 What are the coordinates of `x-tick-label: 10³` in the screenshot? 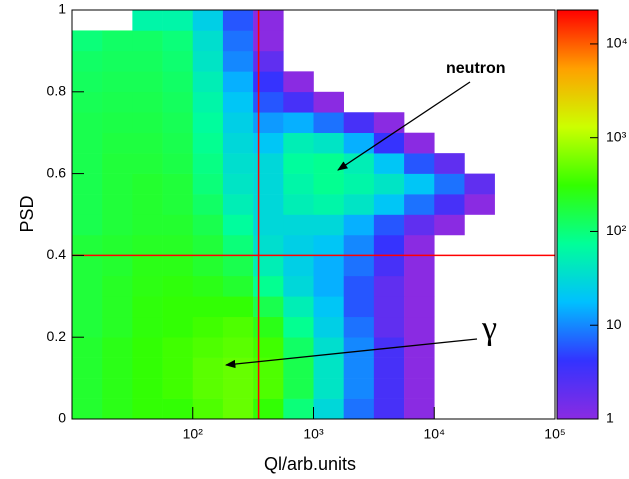 It's located at (313, 434).